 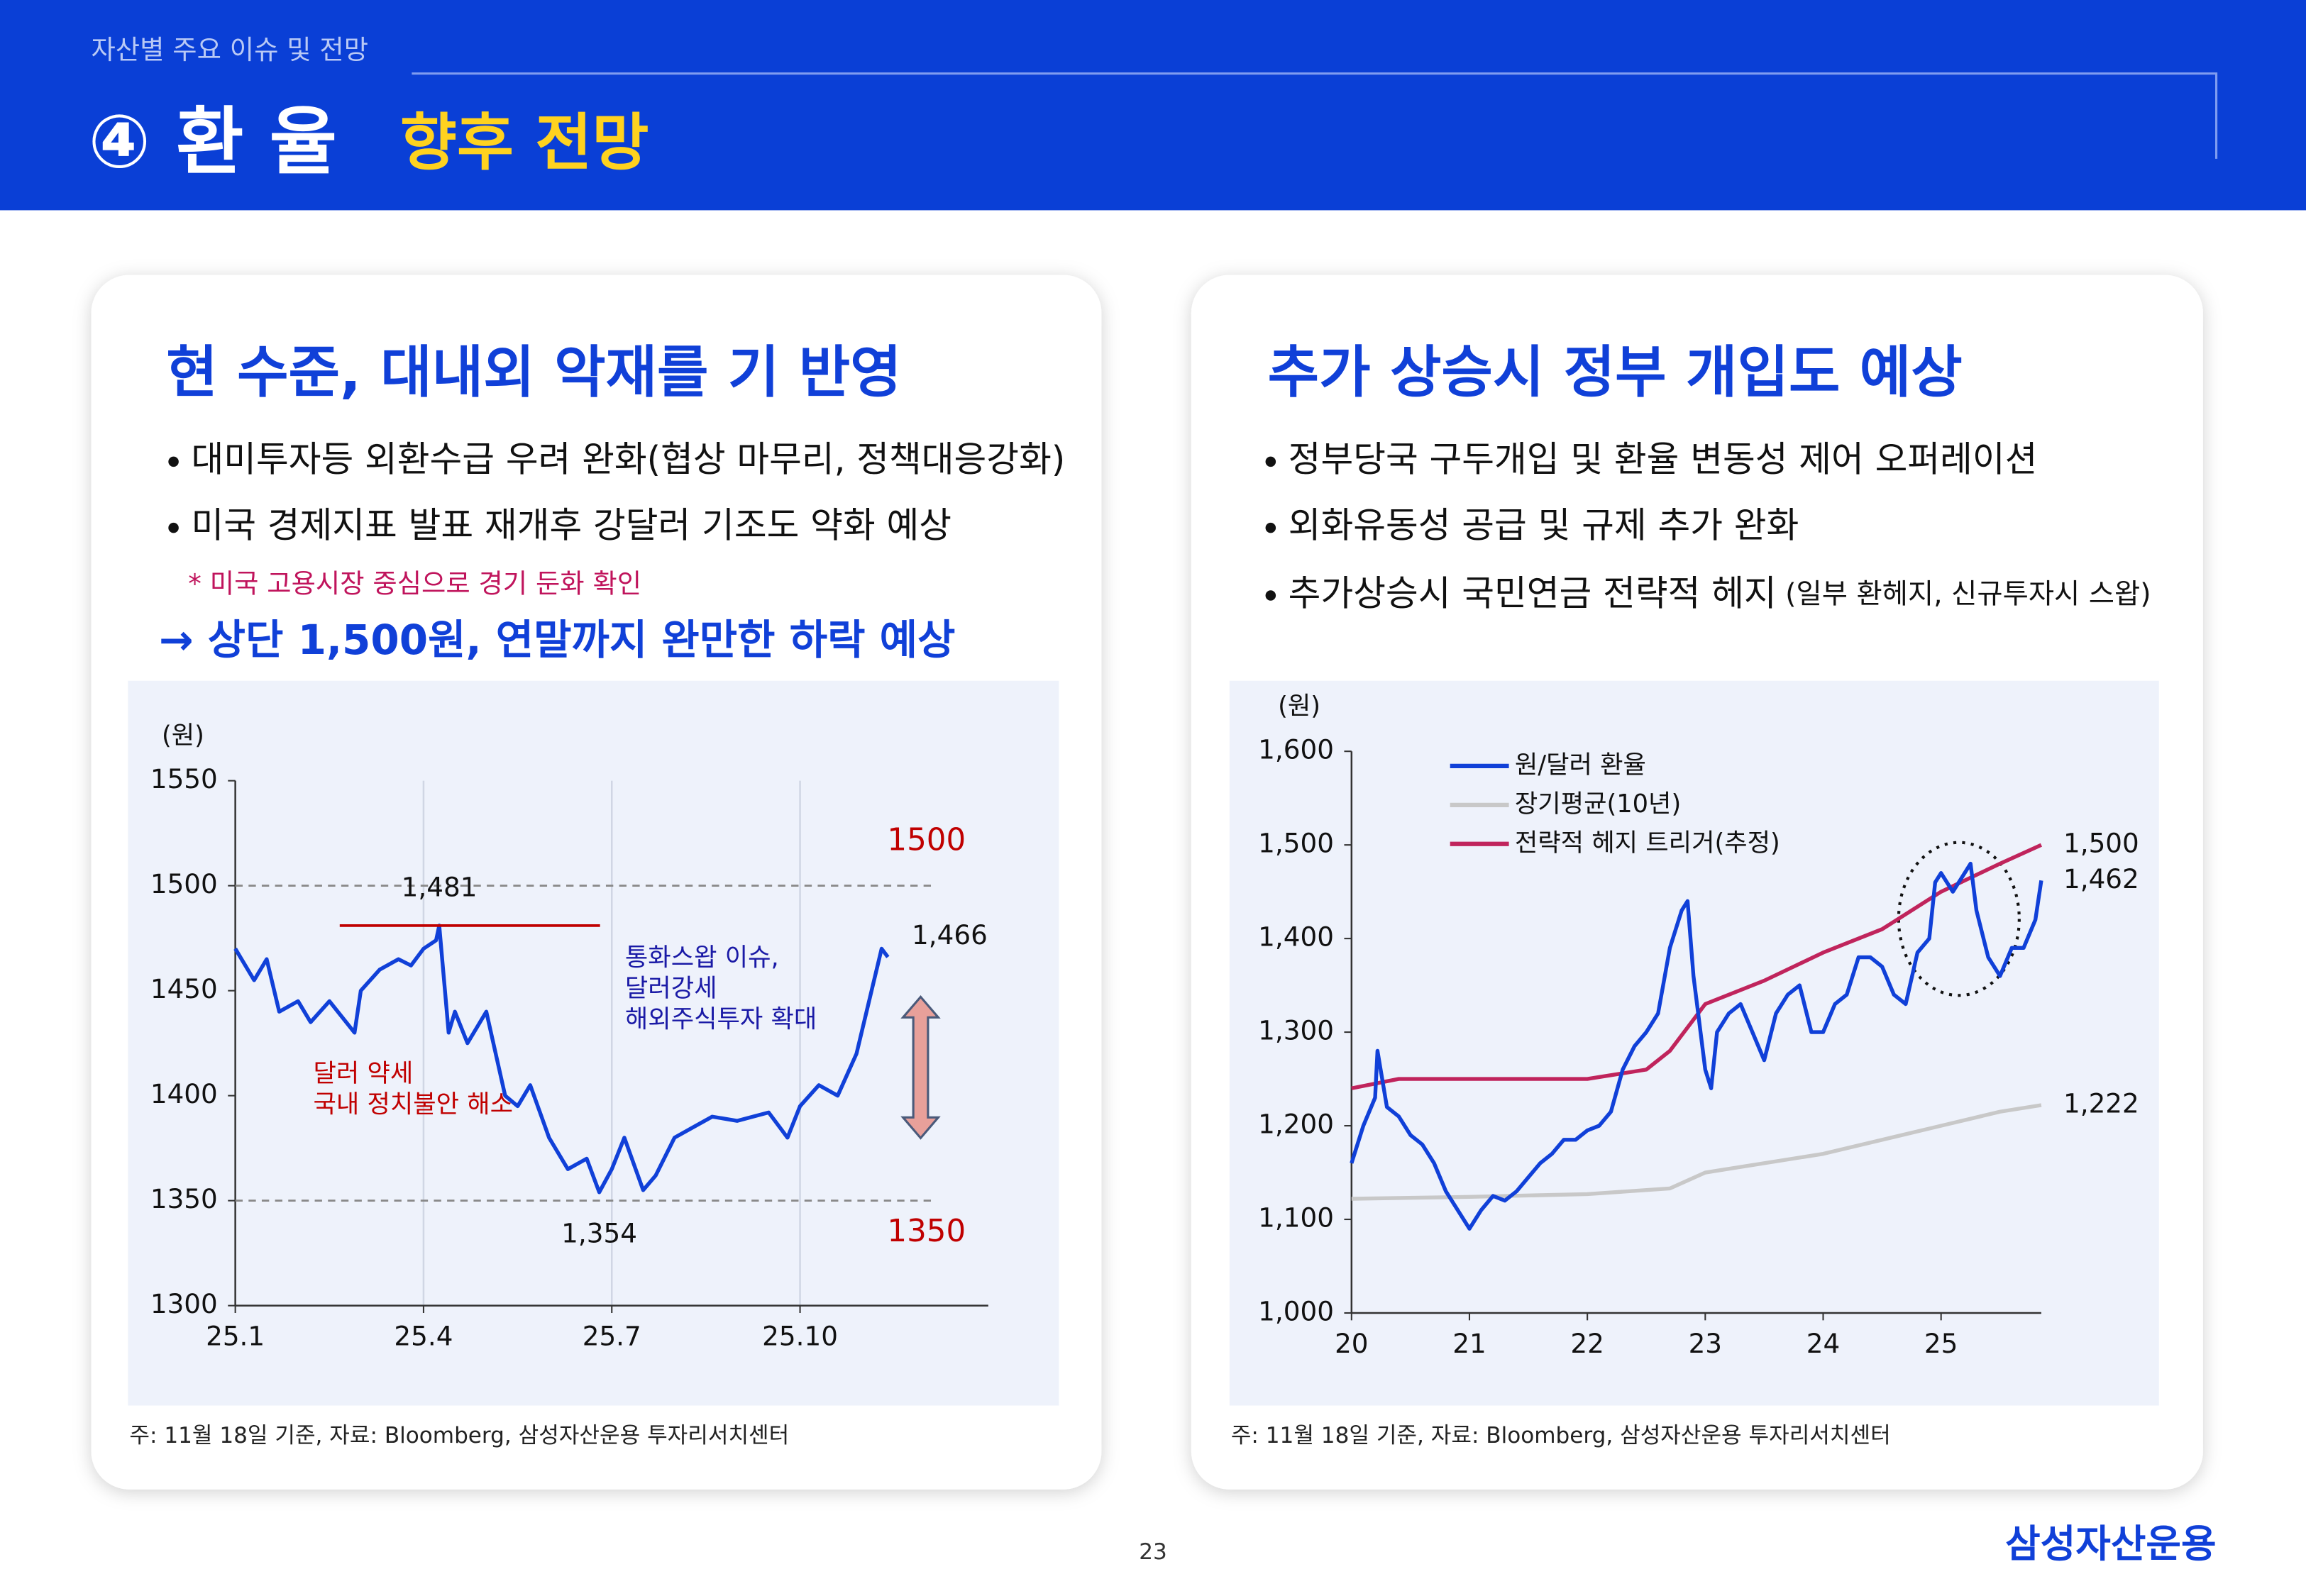 What do you see at coordinates (1469, 1343) in the screenshot?
I see `x-tick-label: 21` at bounding box center [1469, 1343].